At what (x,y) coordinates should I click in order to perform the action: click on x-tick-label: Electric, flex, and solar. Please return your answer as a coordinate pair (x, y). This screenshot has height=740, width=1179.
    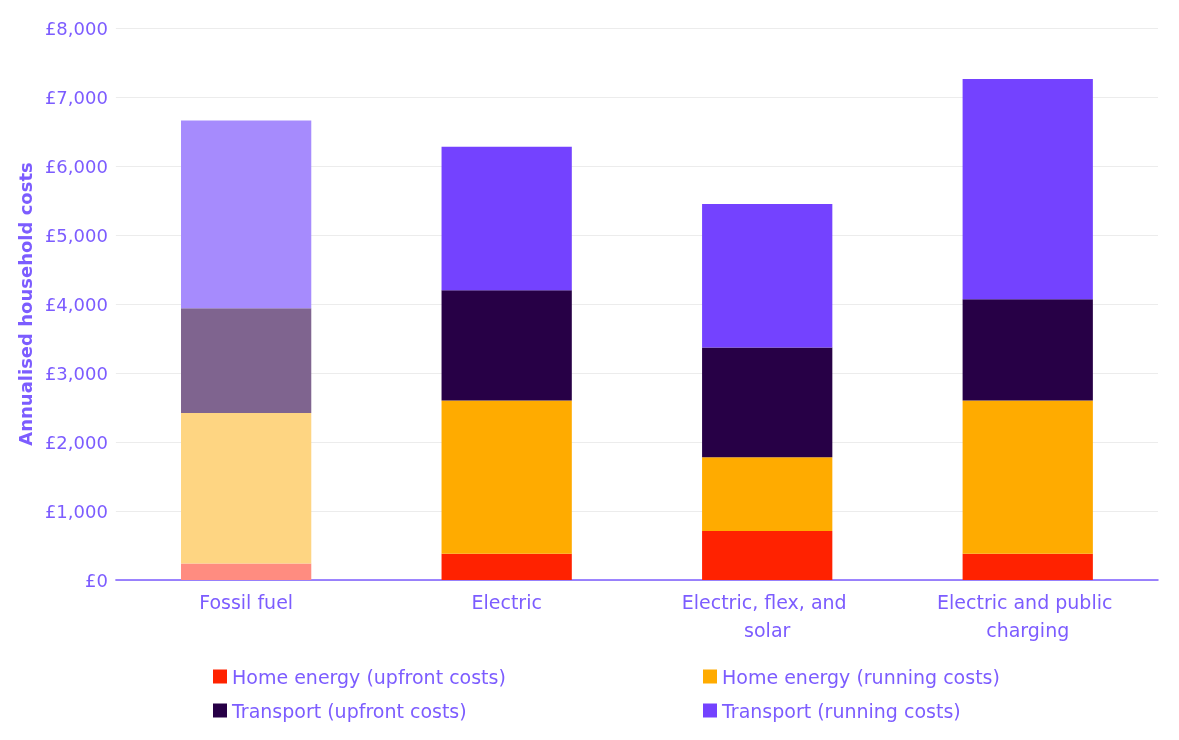
    Looking at the image, I should click on (767, 616).